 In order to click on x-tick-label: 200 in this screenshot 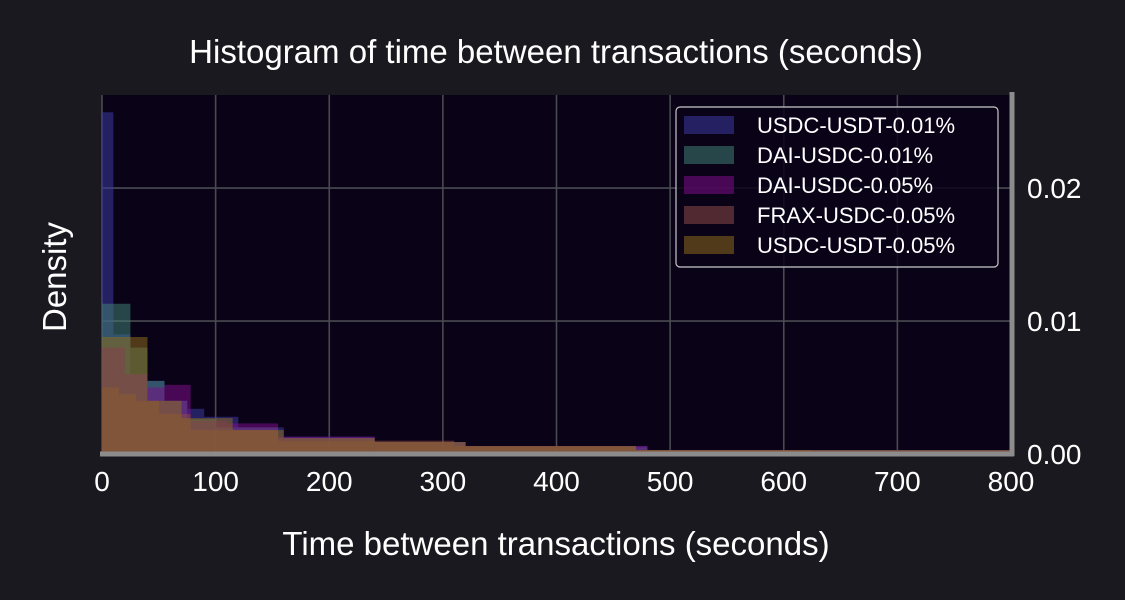, I will do `click(329, 481)`.